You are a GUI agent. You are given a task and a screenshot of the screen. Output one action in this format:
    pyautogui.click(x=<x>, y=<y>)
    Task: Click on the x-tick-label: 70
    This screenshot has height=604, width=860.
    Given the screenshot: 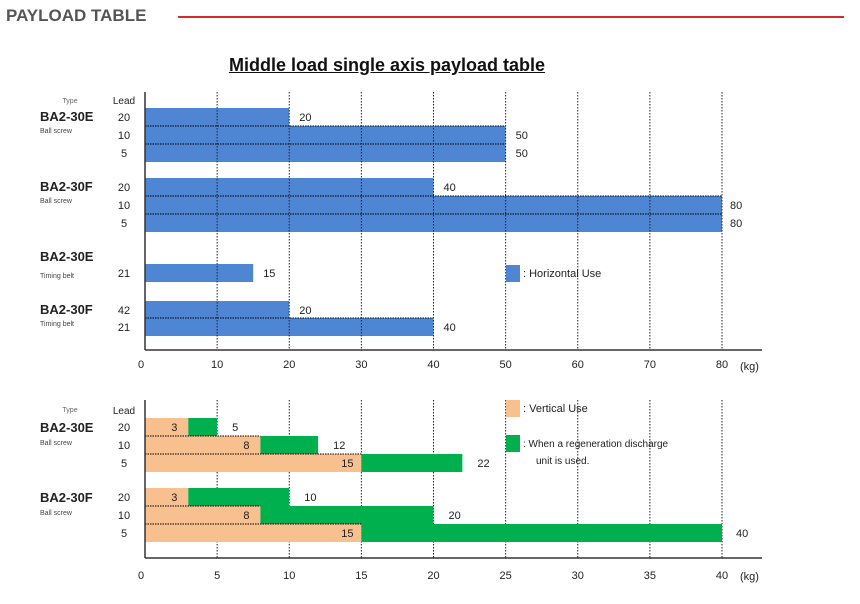 What is the action you would take?
    pyautogui.click(x=650, y=365)
    